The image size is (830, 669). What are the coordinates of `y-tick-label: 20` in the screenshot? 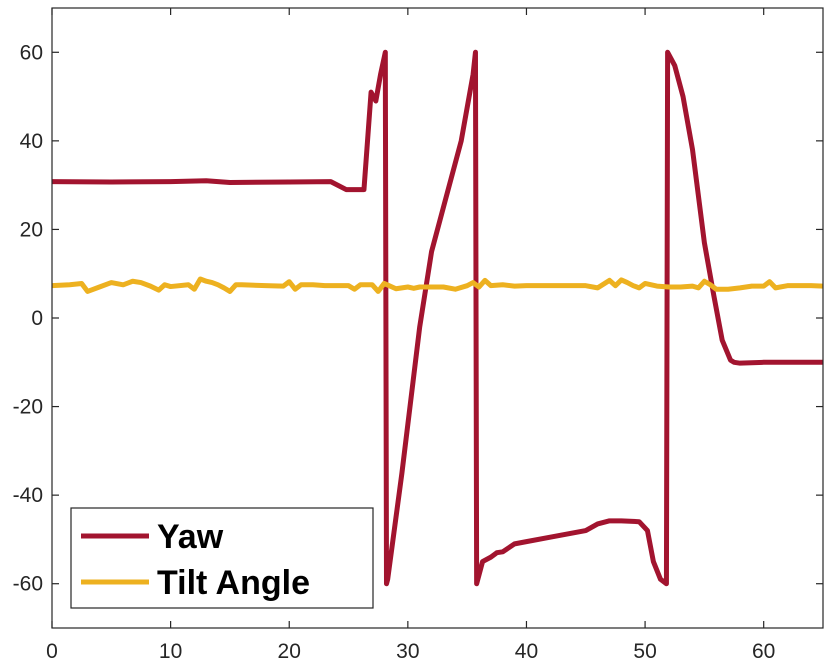 It's located at (31, 229).